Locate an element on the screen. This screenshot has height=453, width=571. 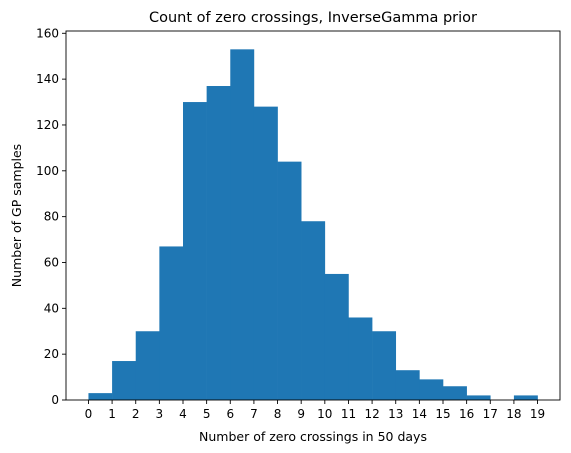
y-tick-label: 40 is located at coordinates (51, 308).